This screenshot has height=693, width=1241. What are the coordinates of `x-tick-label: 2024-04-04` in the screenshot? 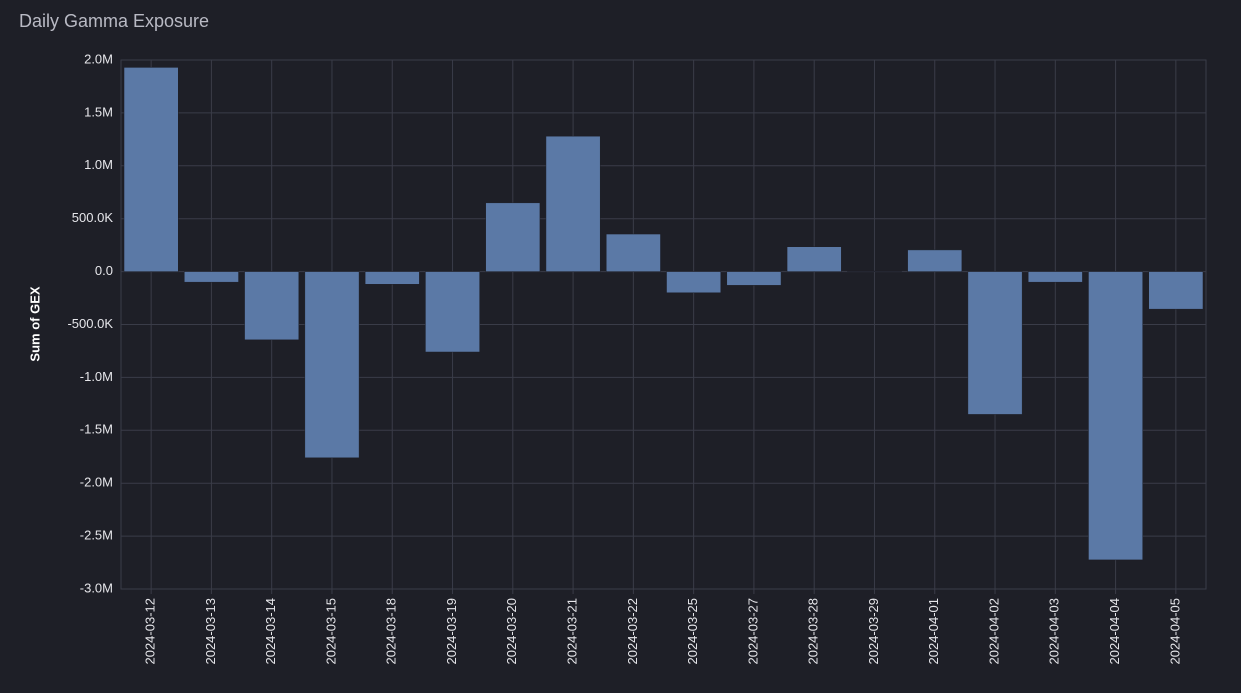 It's located at (1114, 631).